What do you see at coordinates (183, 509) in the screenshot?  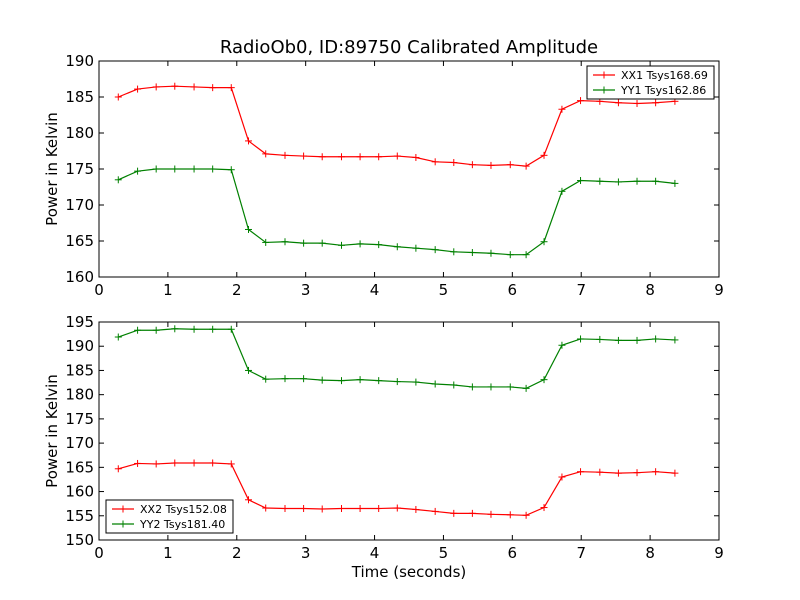 I see `legend-label: XX2 Tsys152.08` at bounding box center [183, 509].